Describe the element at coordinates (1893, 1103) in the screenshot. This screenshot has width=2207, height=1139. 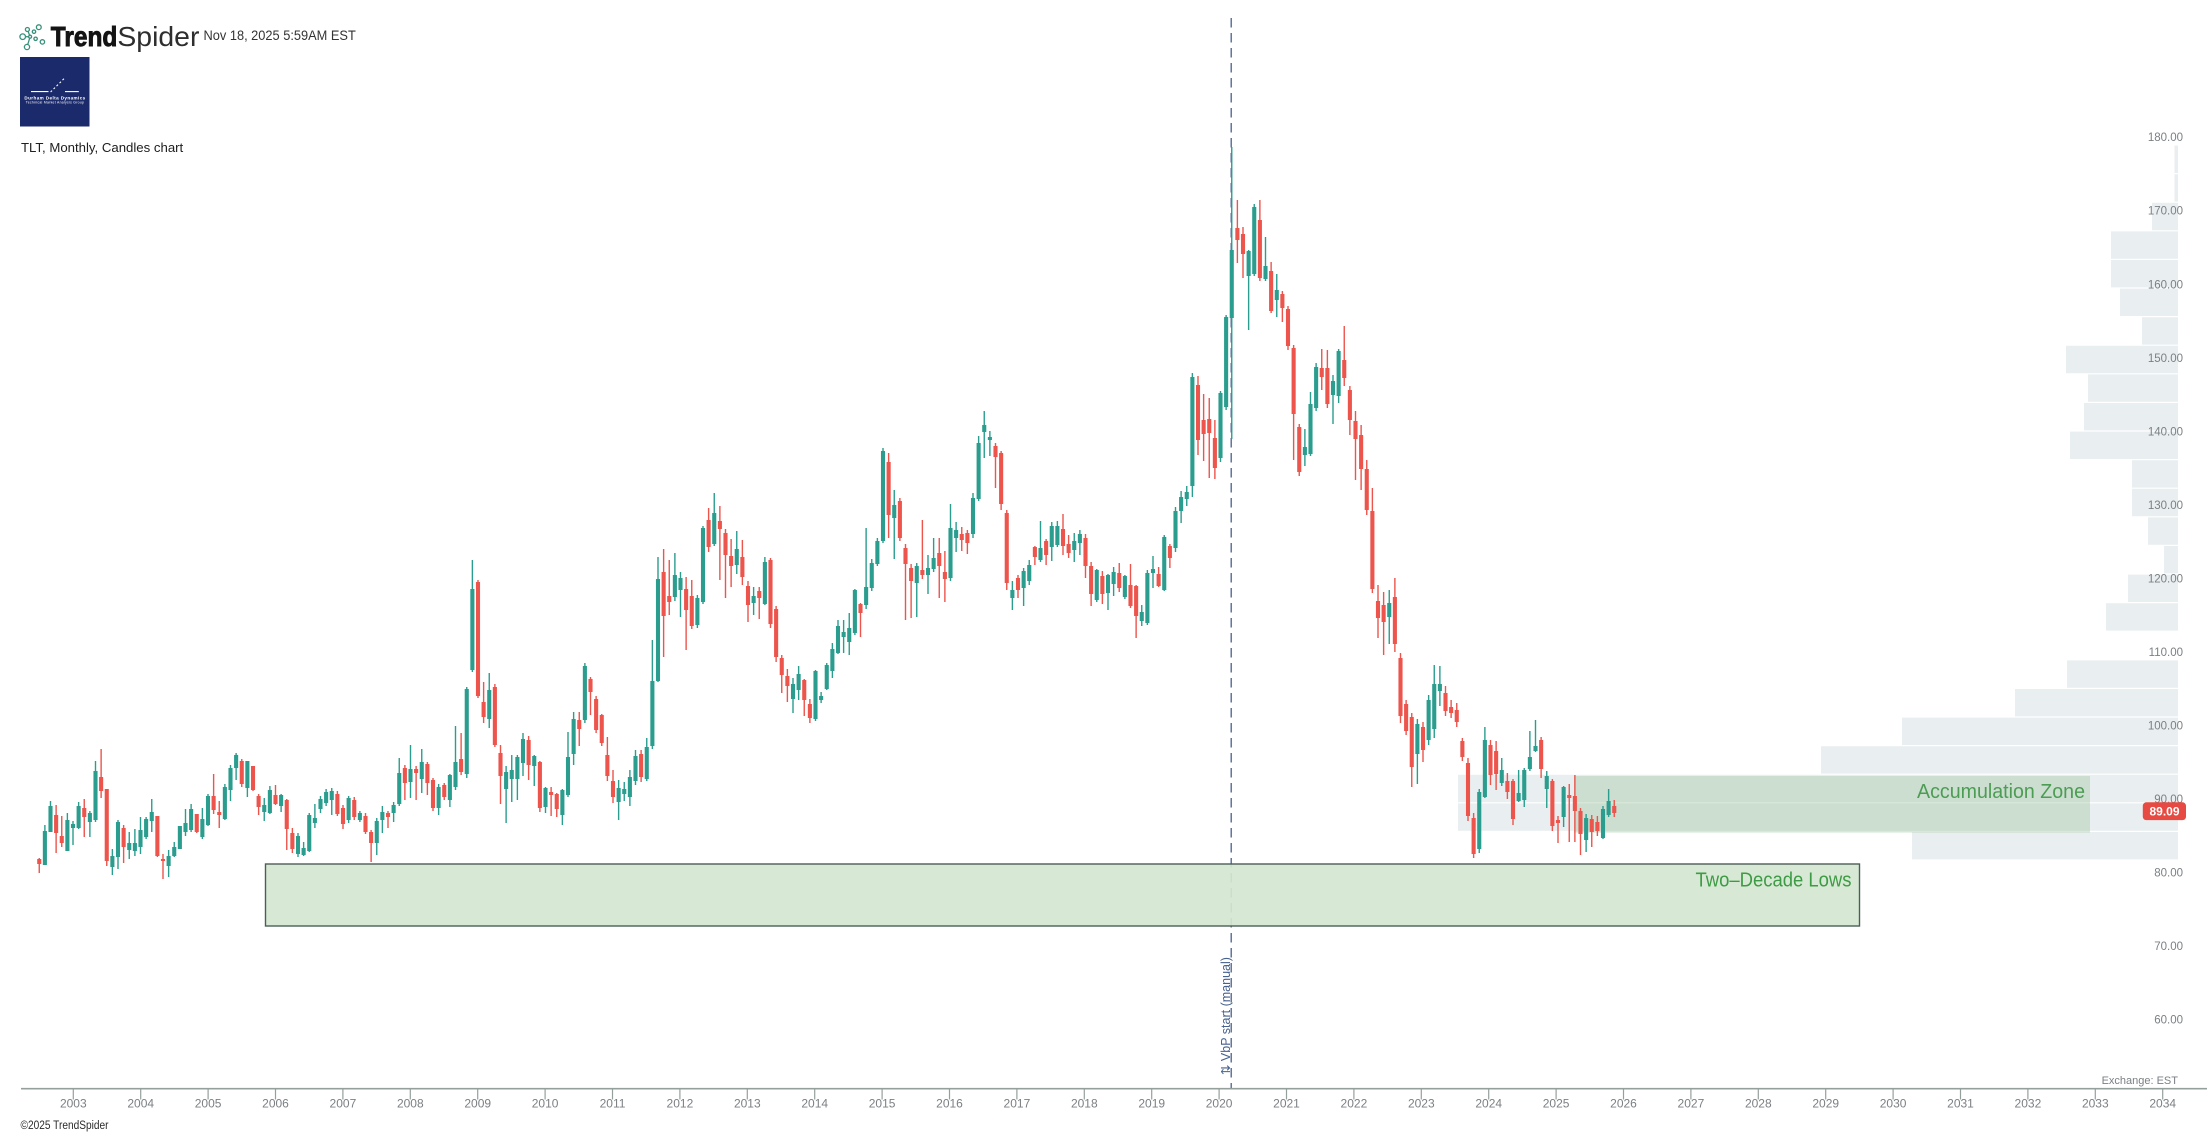
I see `svg-text: 2030` at that location.